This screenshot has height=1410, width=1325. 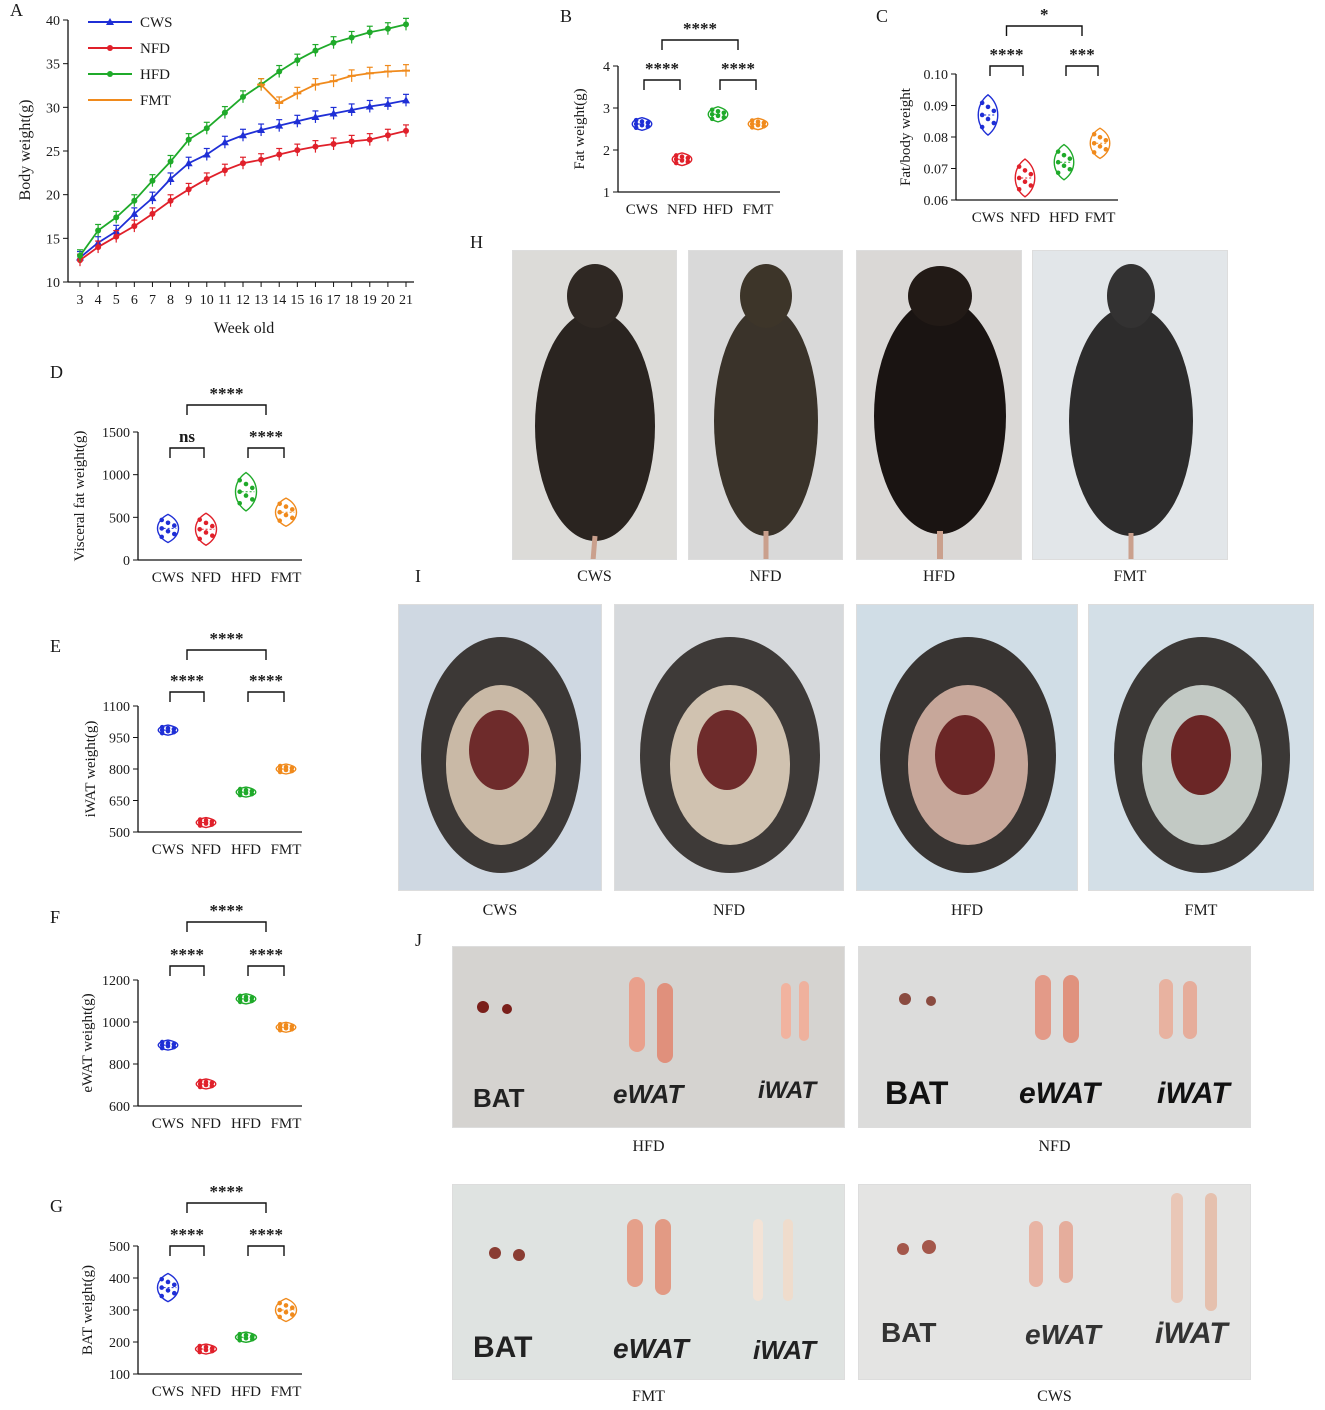 I want to click on mouse-photo-fmt, so click(x=1130, y=405).